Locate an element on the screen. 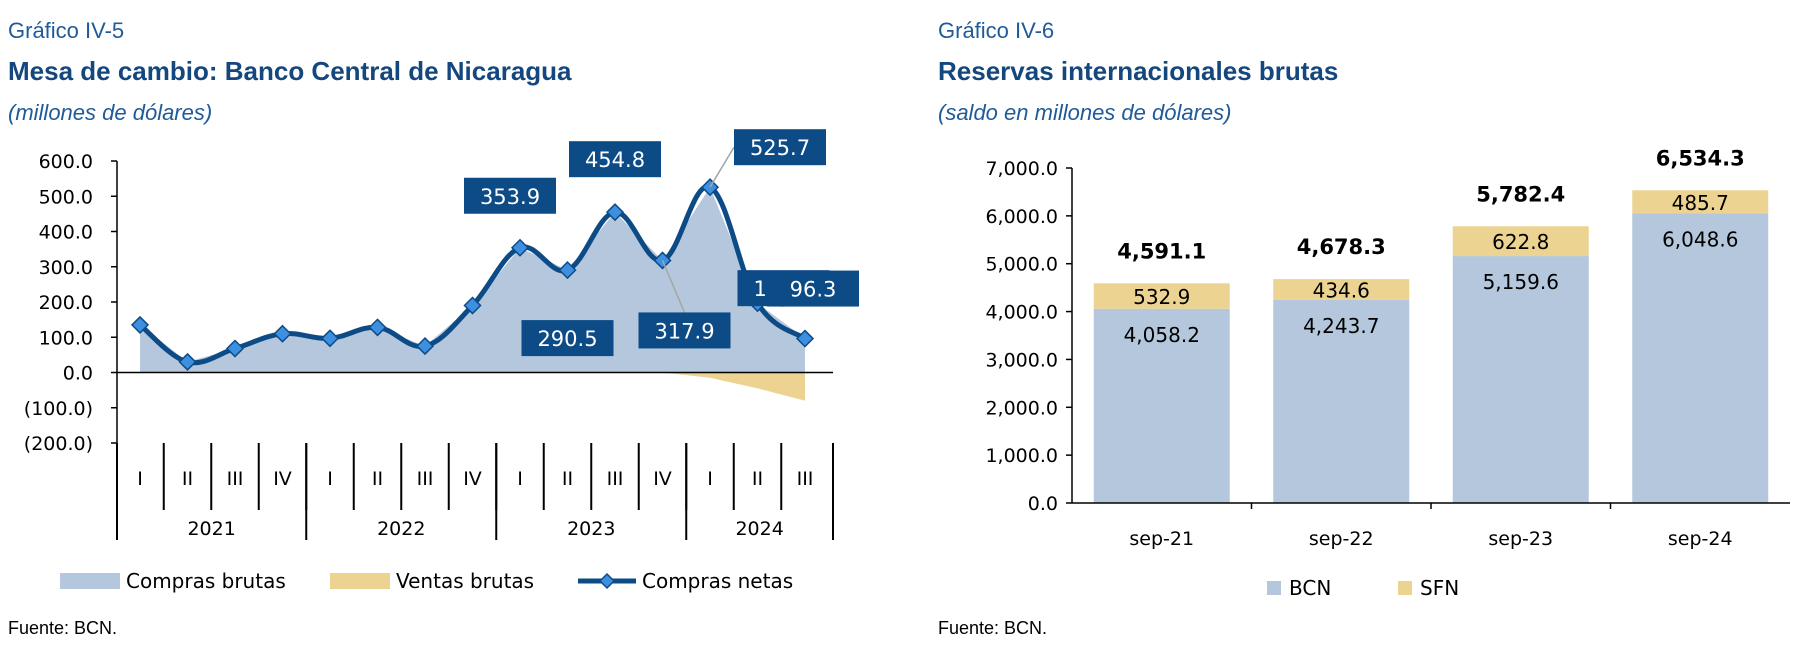 Image resolution: width=1800 pixels, height=657 pixels. legend-swatch-sfn is located at coordinates (1405, 588).